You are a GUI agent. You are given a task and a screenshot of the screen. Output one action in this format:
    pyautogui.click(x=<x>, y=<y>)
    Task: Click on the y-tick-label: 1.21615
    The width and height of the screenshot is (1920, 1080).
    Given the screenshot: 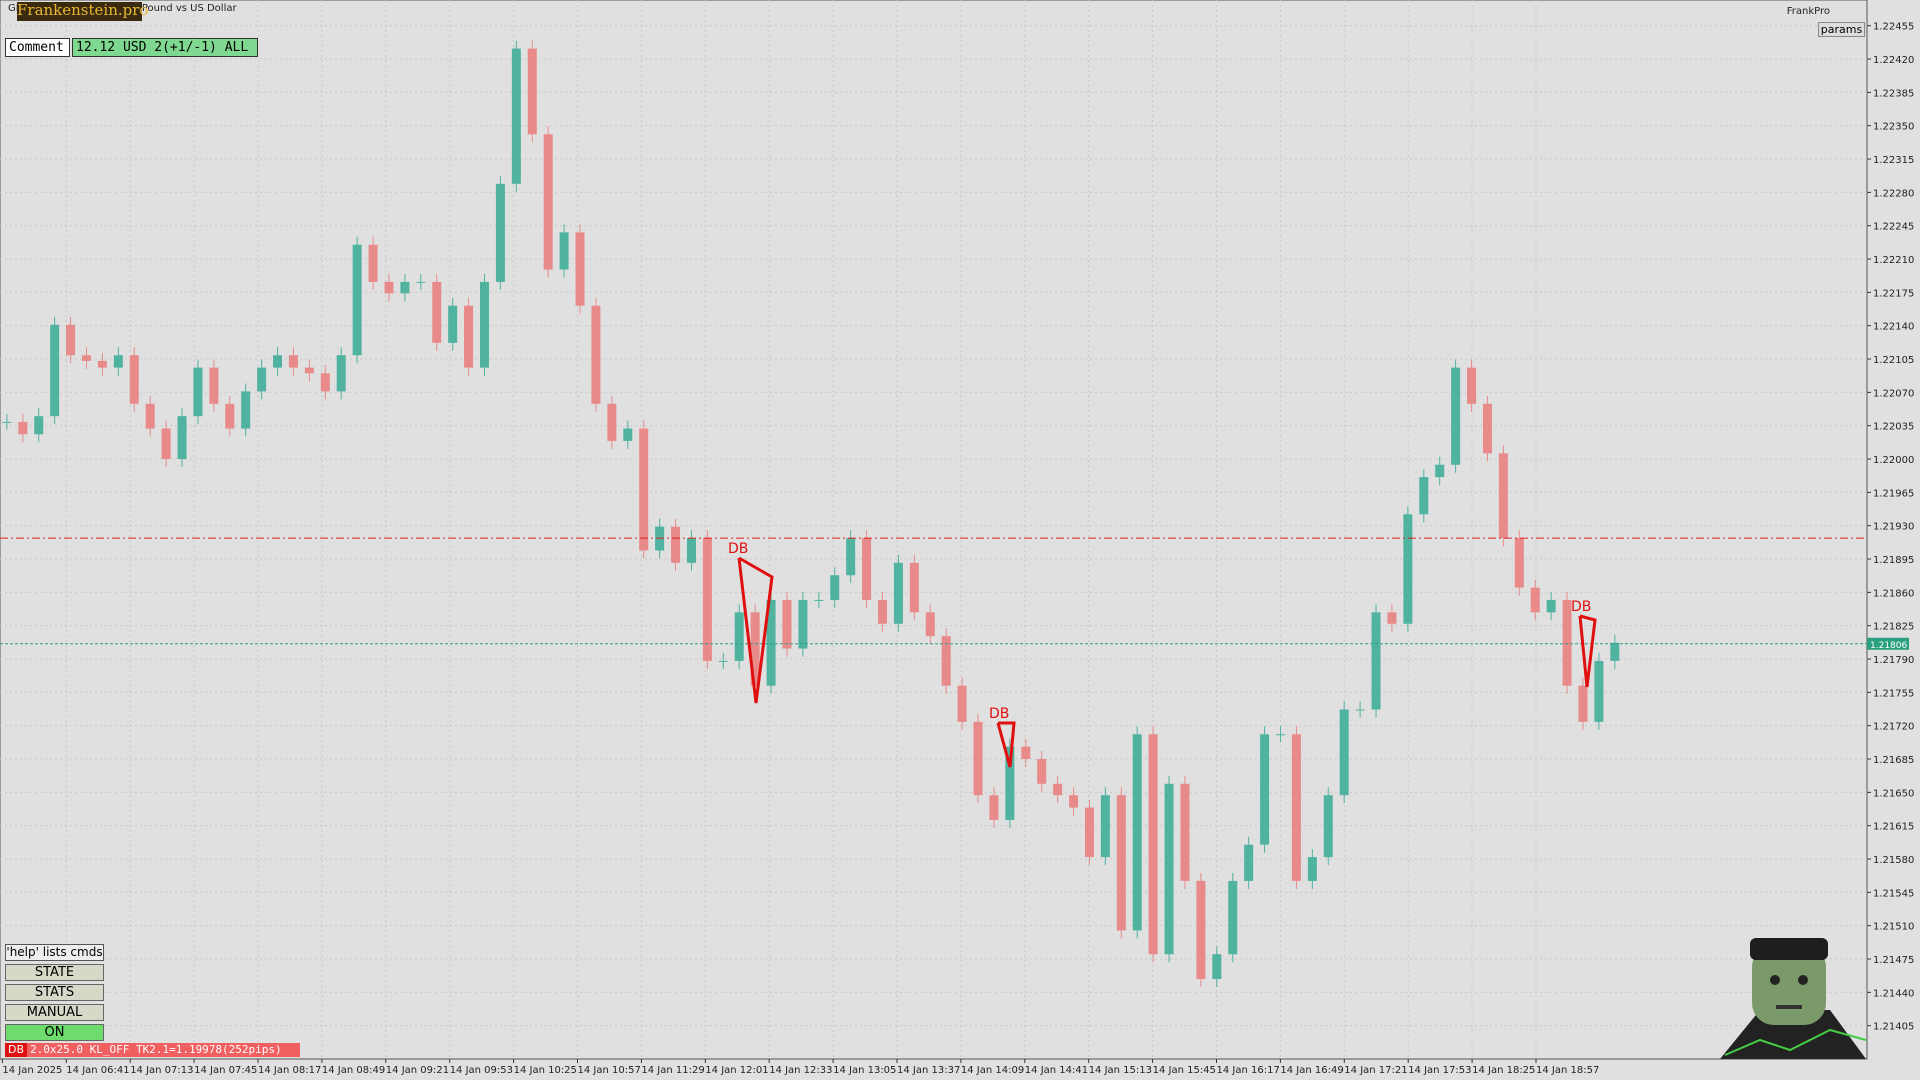 What is the action you would take?
    pyautogui.click(x=1893, y=827)
    